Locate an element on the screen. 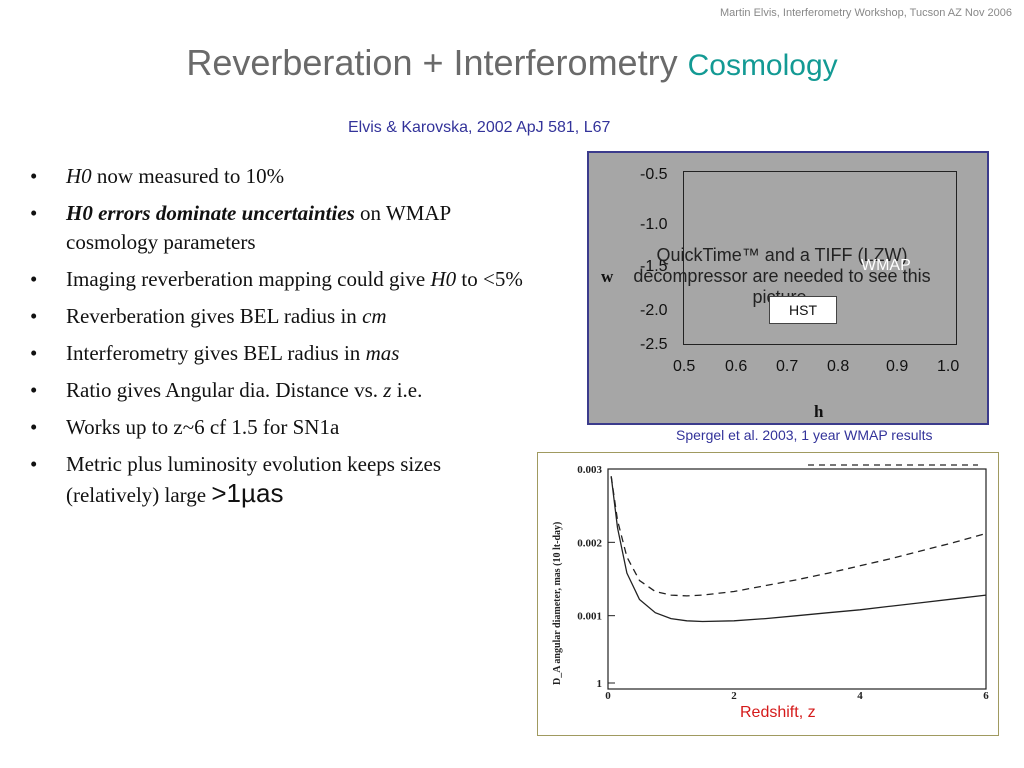 This screenshot has height=768, width=1024. plot-frame is located at coordinates (797, 579).